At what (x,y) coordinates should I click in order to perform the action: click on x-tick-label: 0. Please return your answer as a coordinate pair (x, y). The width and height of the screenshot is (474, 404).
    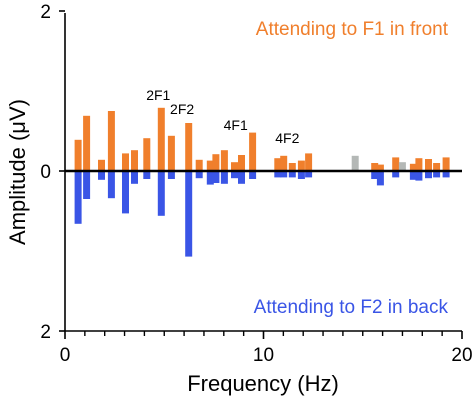
    Looking at the image, I should click on (65, 355).